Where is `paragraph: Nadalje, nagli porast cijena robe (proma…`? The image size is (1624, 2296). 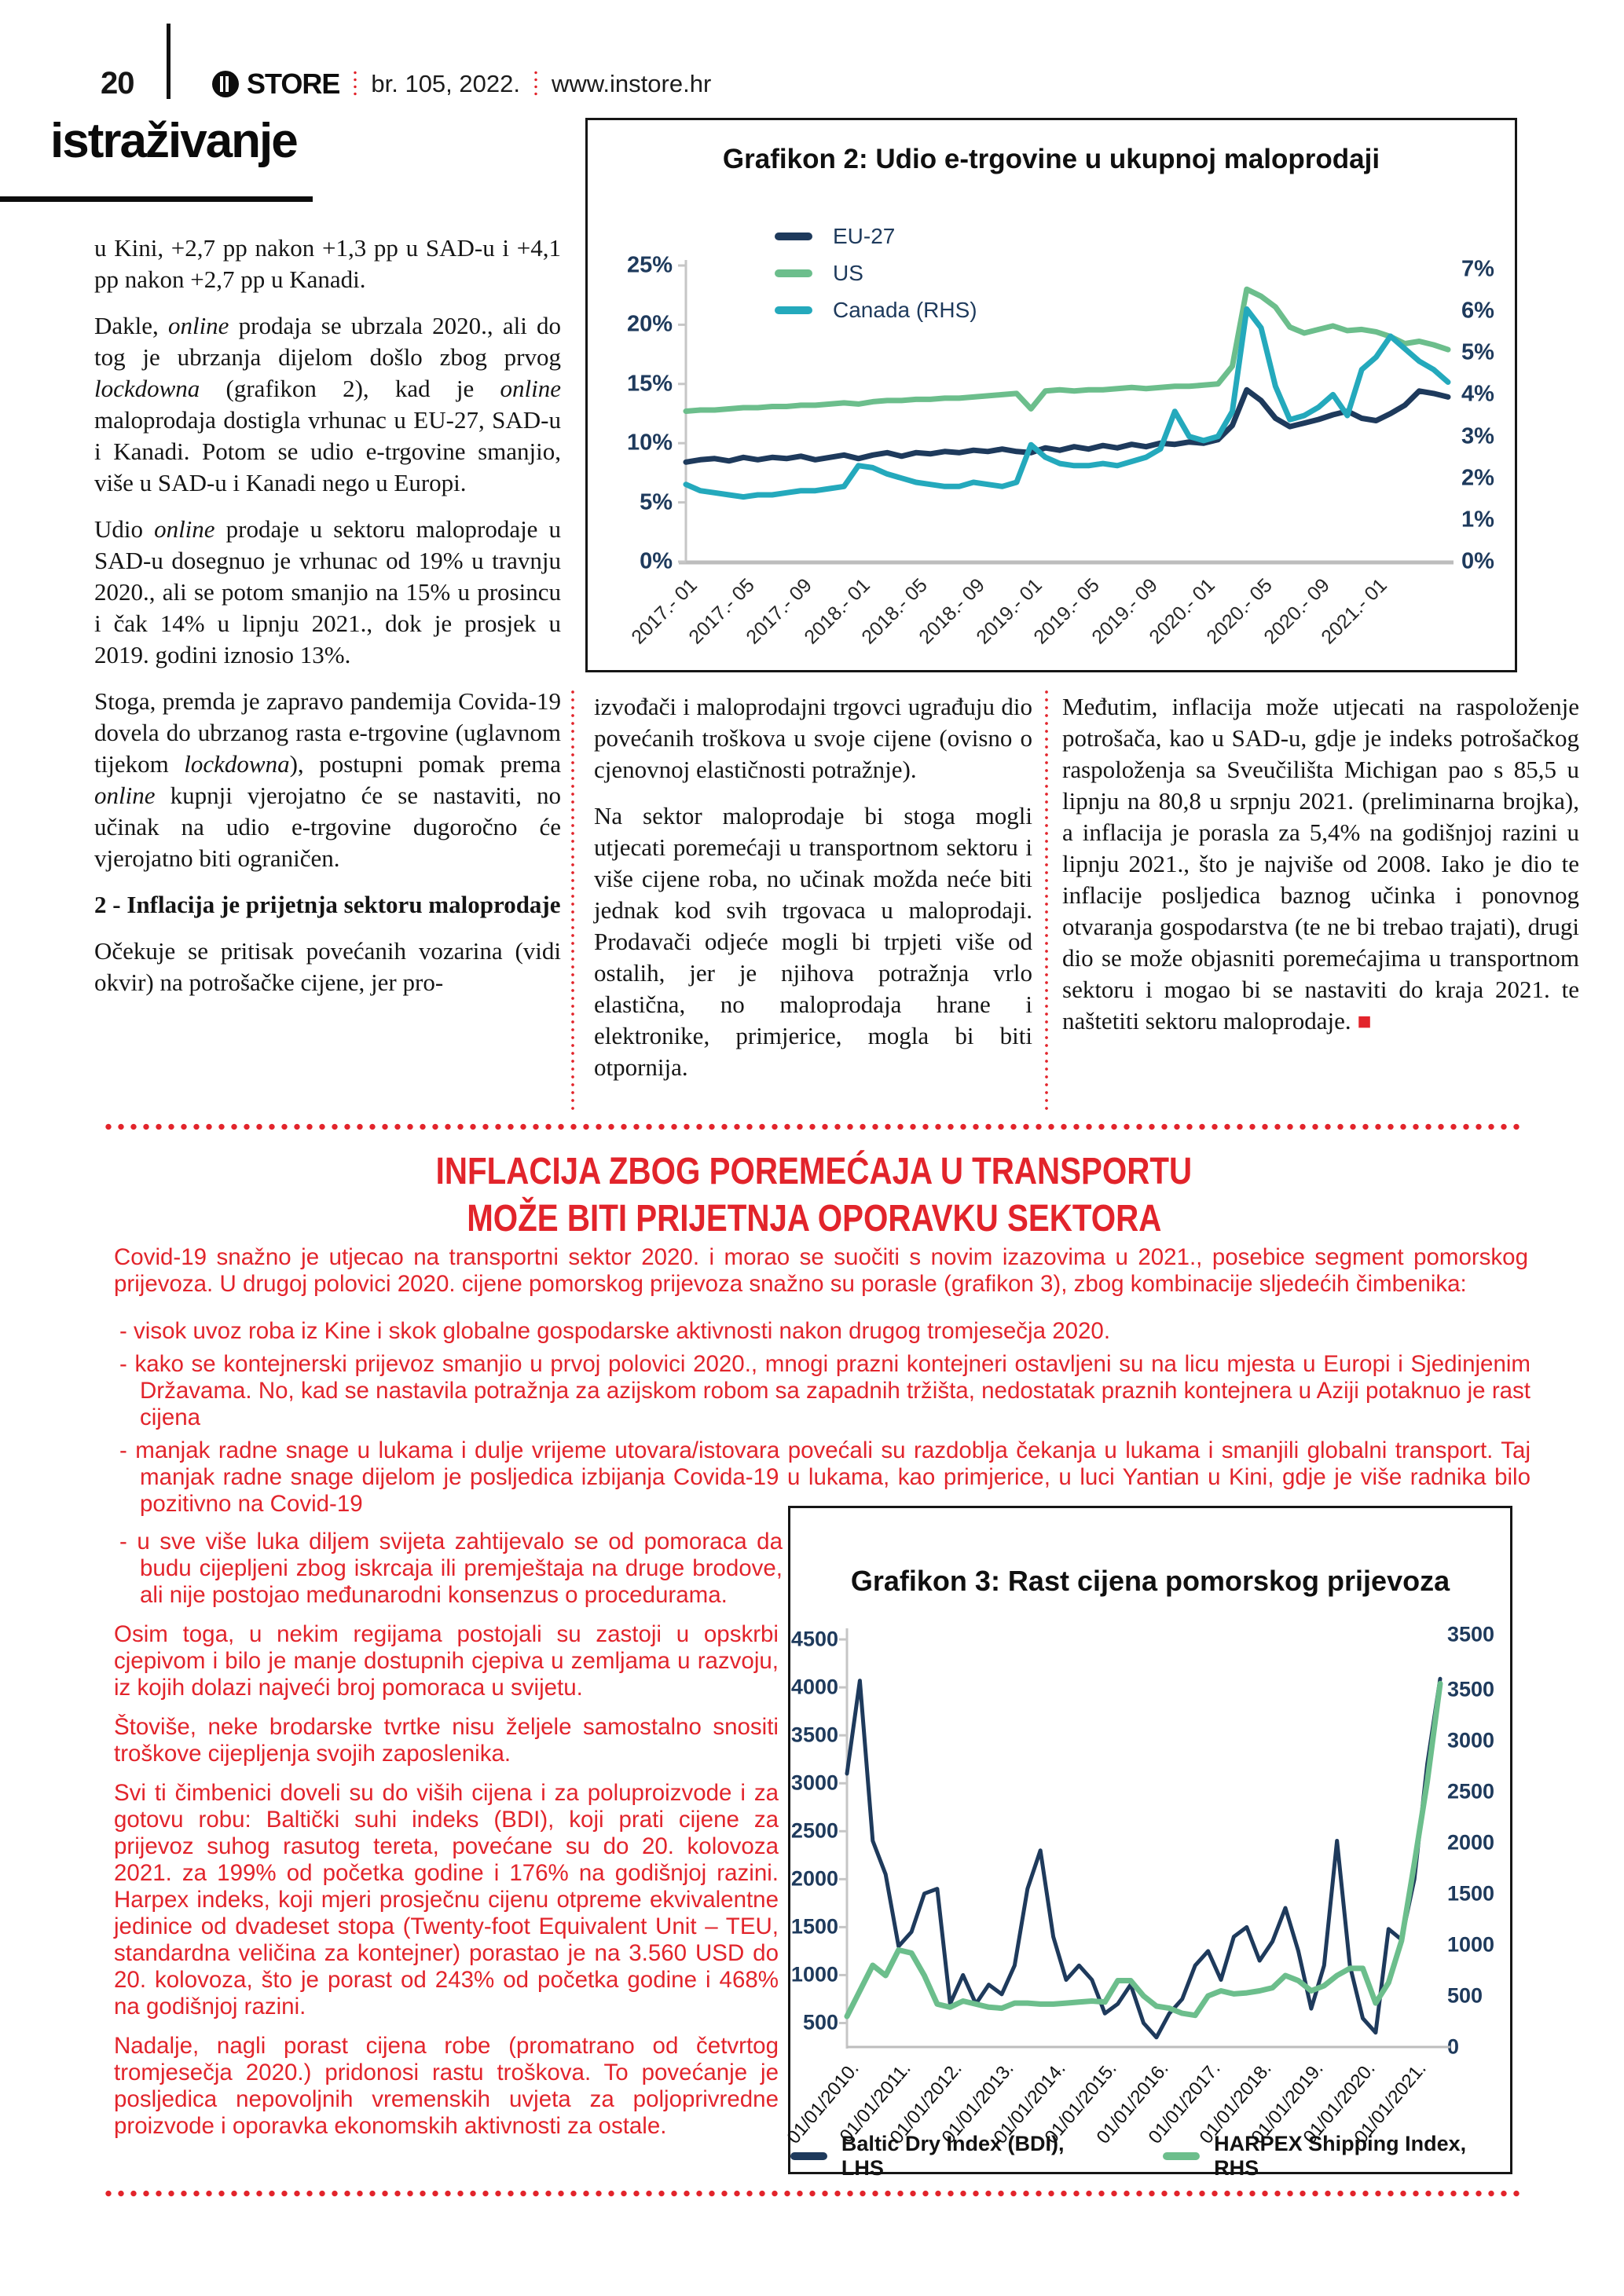
paragraph: Nadalje, nagli porast cijena robe (proma… is located at coordinates (446, 2086).